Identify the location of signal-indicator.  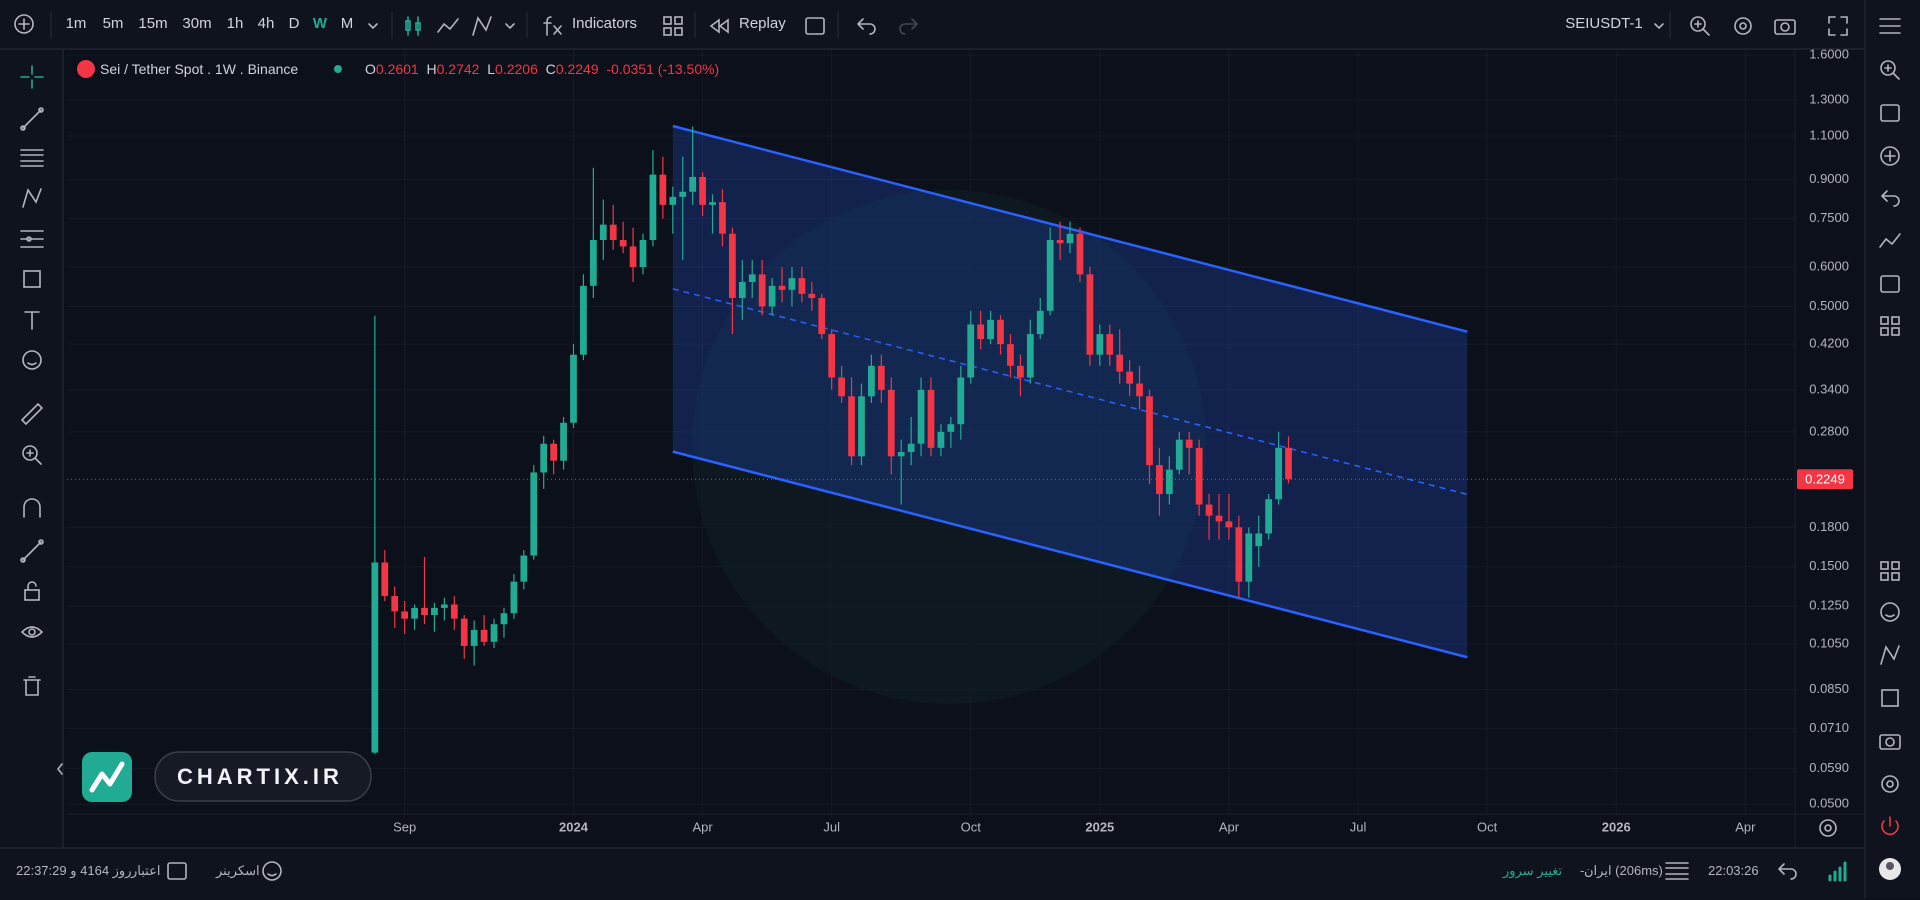
(1837, 871).